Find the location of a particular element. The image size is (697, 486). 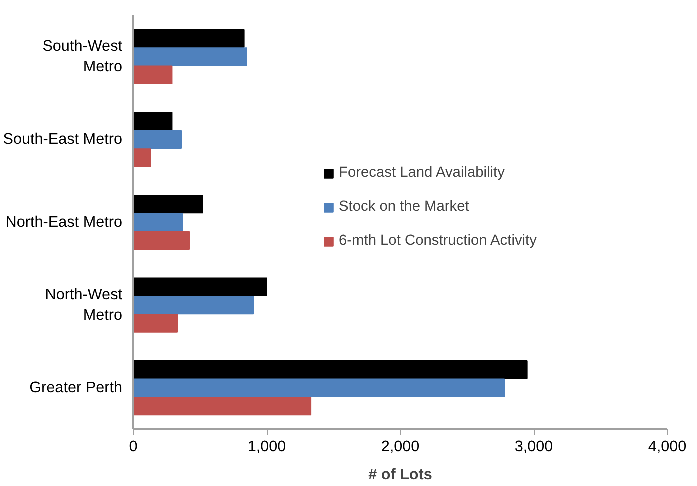

y-tick-label: South-West Metro is located at coordinates (83, 57).